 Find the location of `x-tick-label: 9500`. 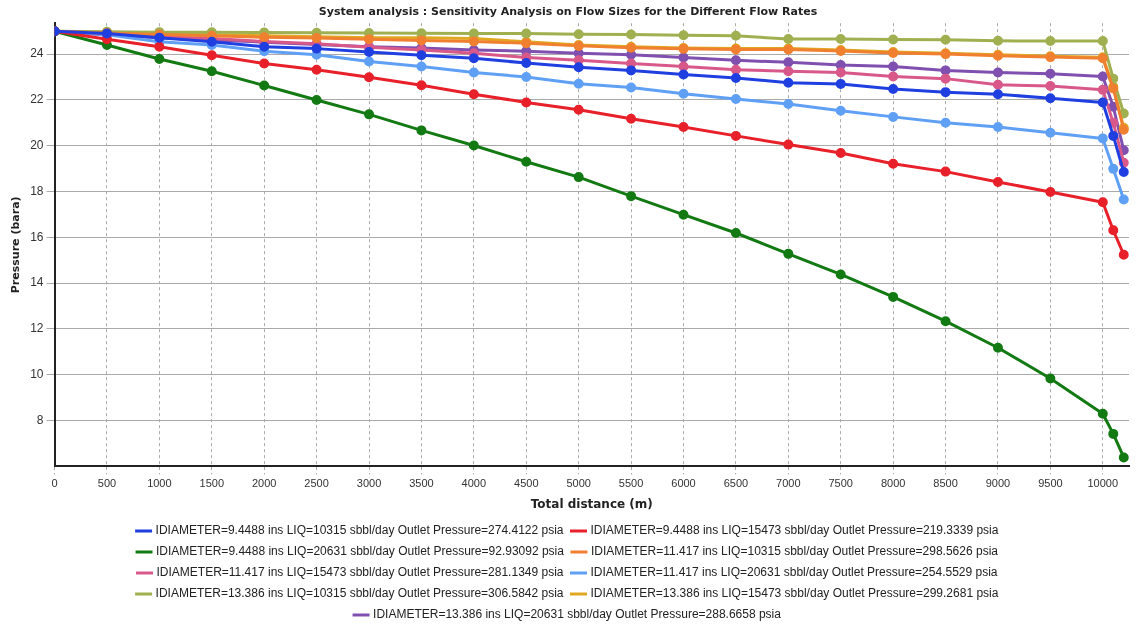

x-tick-label: 9500 is located at coordinates (1050, 483).